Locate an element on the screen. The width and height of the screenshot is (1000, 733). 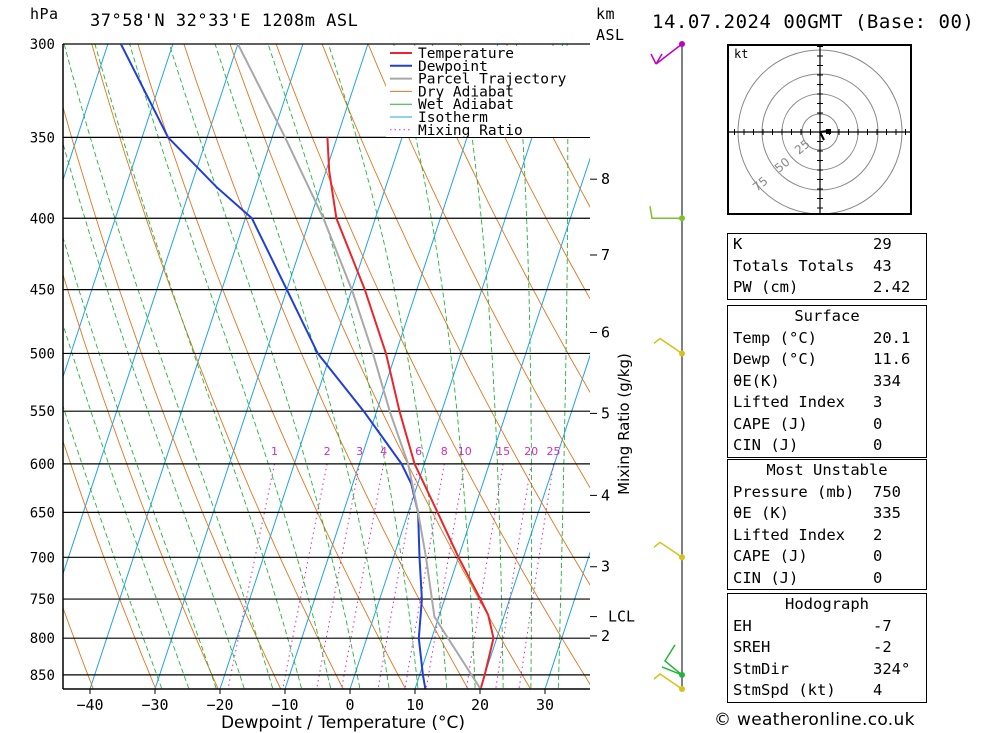
copyright-notice: © weatheronline.co.uk is located at coordinates (814, 720).